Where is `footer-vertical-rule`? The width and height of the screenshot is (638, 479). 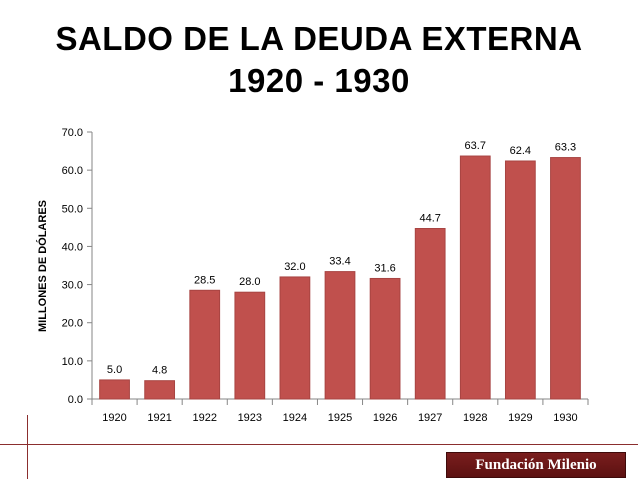
footer-vertical-rule is located at coordinates (27, 447).